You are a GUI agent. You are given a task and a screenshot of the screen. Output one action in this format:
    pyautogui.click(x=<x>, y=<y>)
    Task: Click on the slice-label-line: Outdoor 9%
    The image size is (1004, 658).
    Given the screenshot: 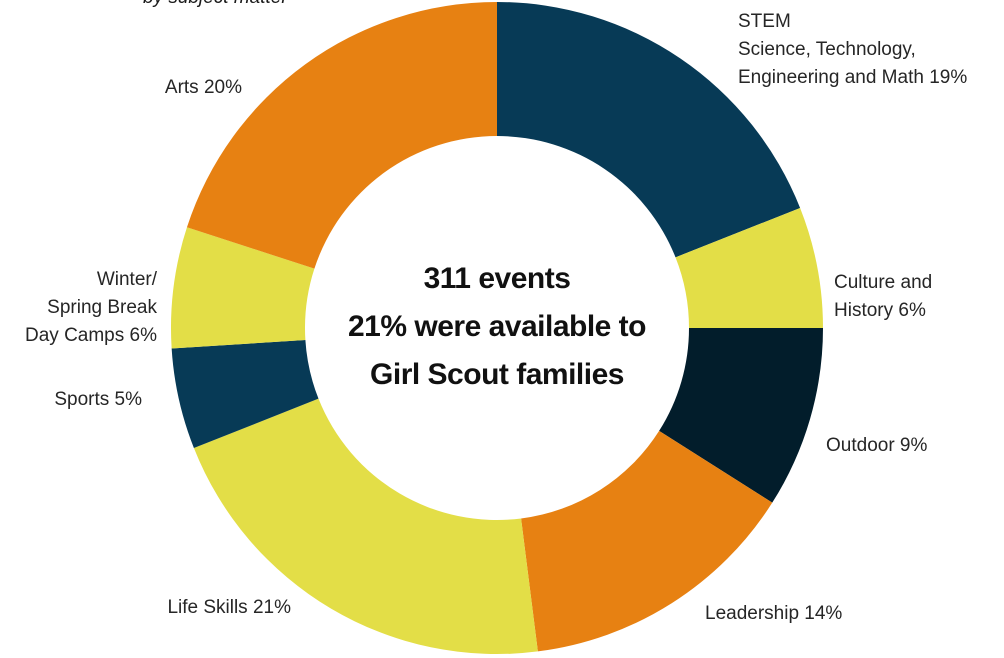 What is the action you would take?
    pyautogui.click(x=876, y=445)
    